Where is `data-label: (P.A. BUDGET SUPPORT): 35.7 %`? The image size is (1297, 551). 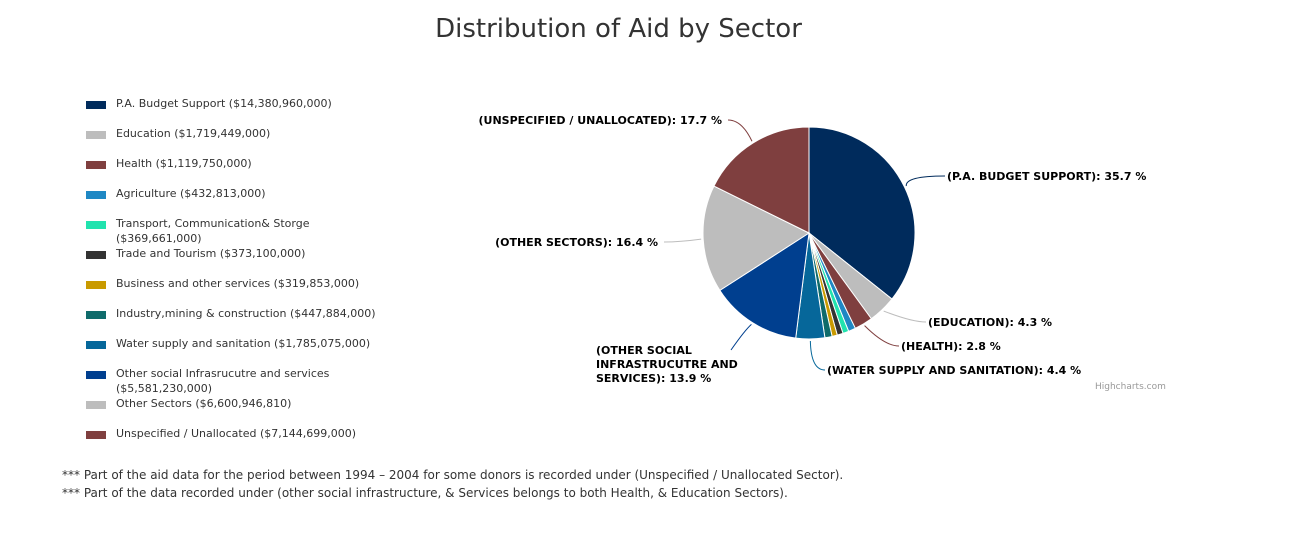
data-label: (P.A. BUDGET SUPPORT): 35.7 % is located at coordinates (1046, 176).